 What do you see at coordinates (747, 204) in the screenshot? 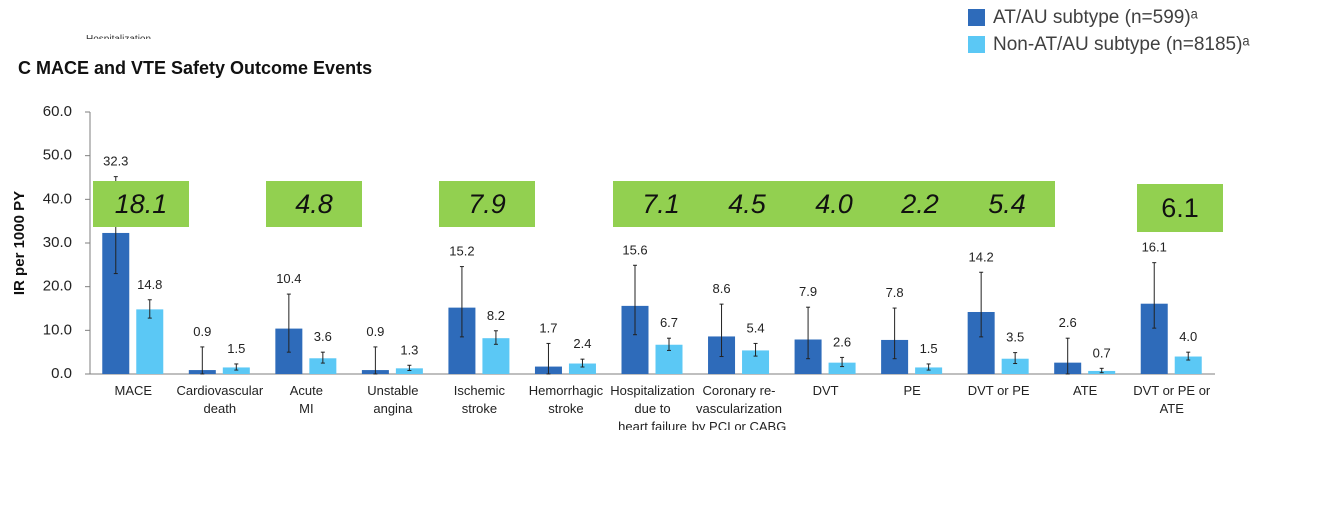
I see `ratio-annotation: 4.5` at bounding box center [747, 204].